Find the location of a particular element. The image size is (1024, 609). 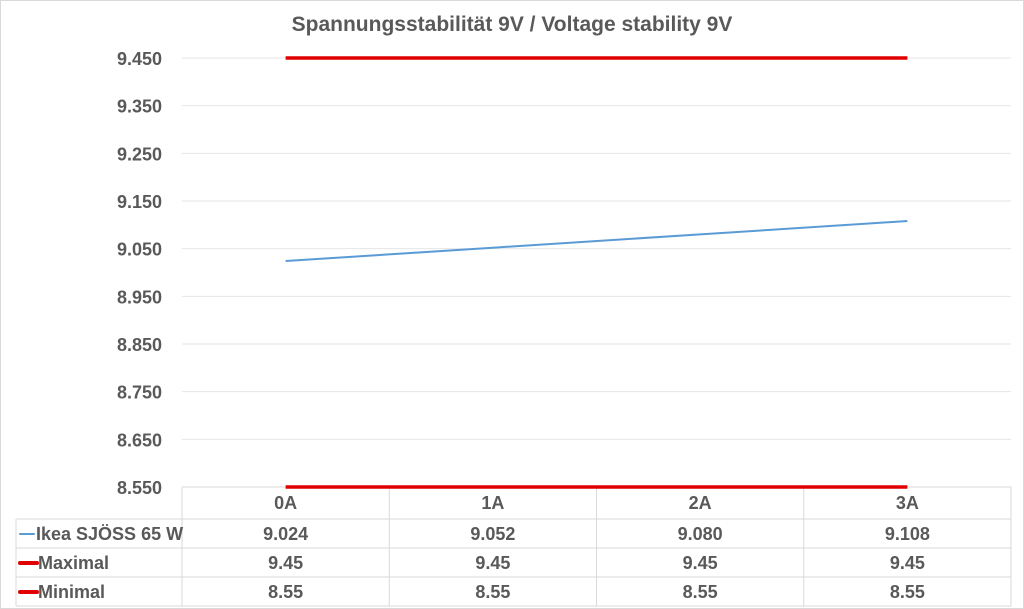

y-tick-label: 9.250 is located at coordinates (139, 154).